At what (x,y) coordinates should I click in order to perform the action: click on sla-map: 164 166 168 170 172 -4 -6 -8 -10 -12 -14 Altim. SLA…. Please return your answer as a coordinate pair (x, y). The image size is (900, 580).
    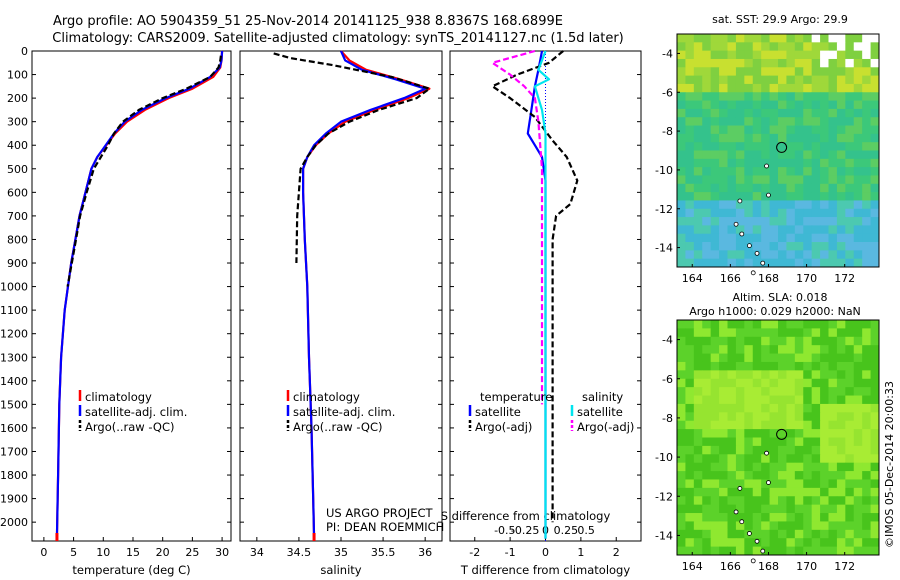
    Looking at the image, I should click on (767, 432).